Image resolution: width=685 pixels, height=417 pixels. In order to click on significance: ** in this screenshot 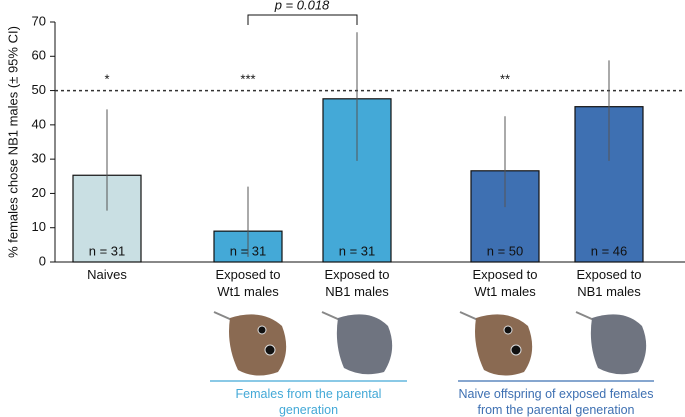, I will do `click(505, 78)`.